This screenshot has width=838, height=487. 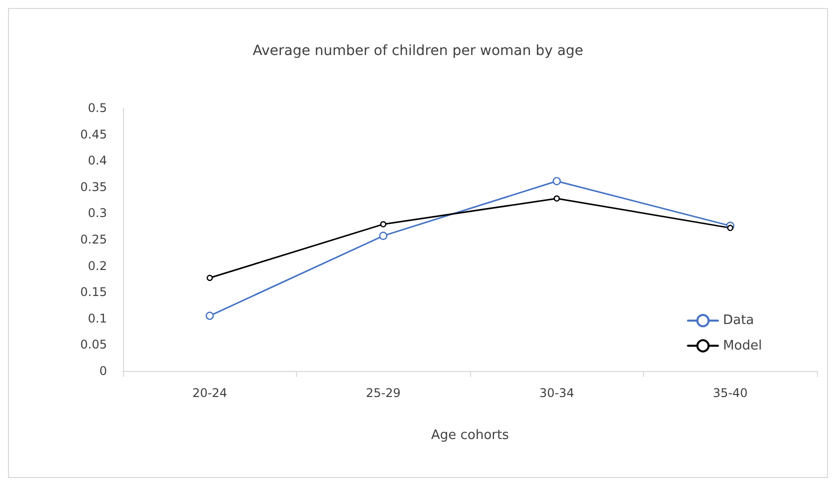 I want to click on x-axis-title: Age cohorts, so click(x=470, y=435).